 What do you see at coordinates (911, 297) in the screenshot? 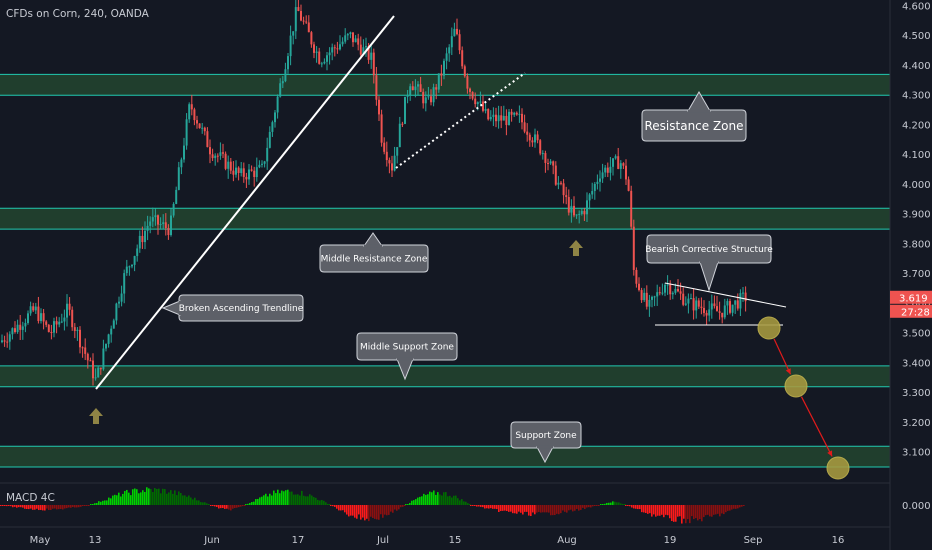
I see `price-tag` at bounding box center [911, 297].